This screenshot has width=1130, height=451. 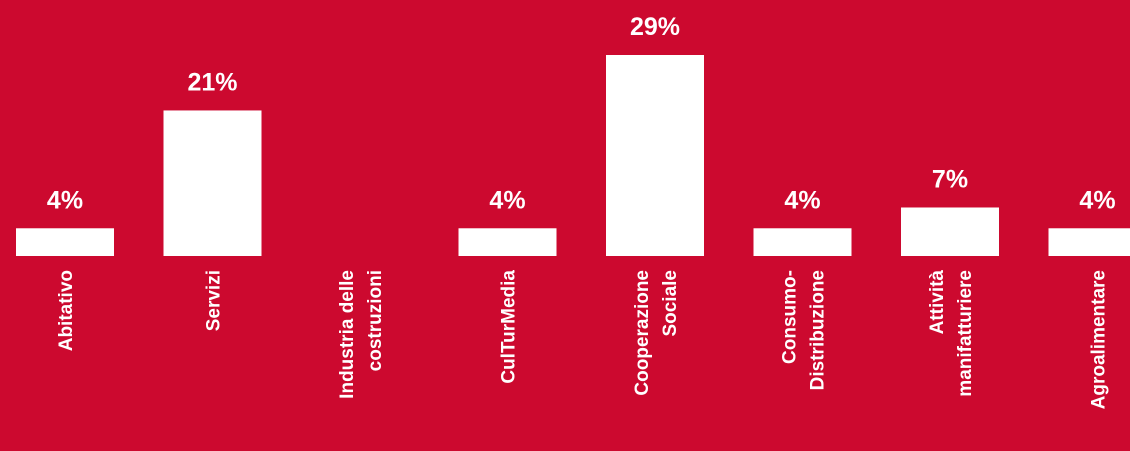 I want to click on category-label-line: CulTurMedia, so click(x=509, y=327).